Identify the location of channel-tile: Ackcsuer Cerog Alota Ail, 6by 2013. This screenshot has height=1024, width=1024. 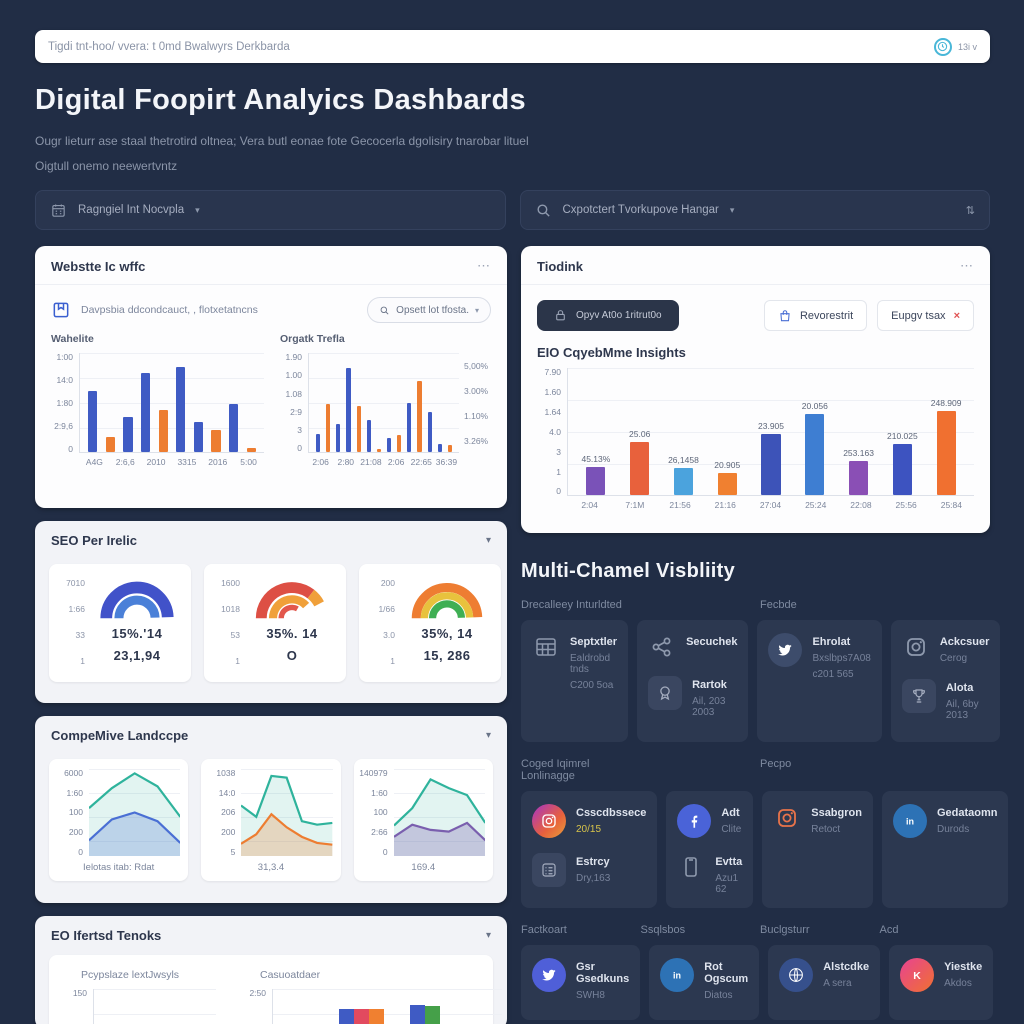
(945, 681).